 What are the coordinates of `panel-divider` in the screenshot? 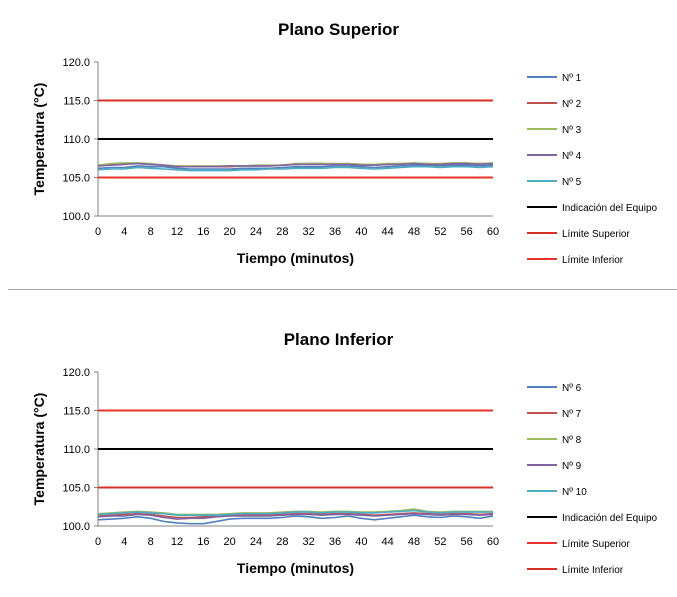 It's located at (342, 289).